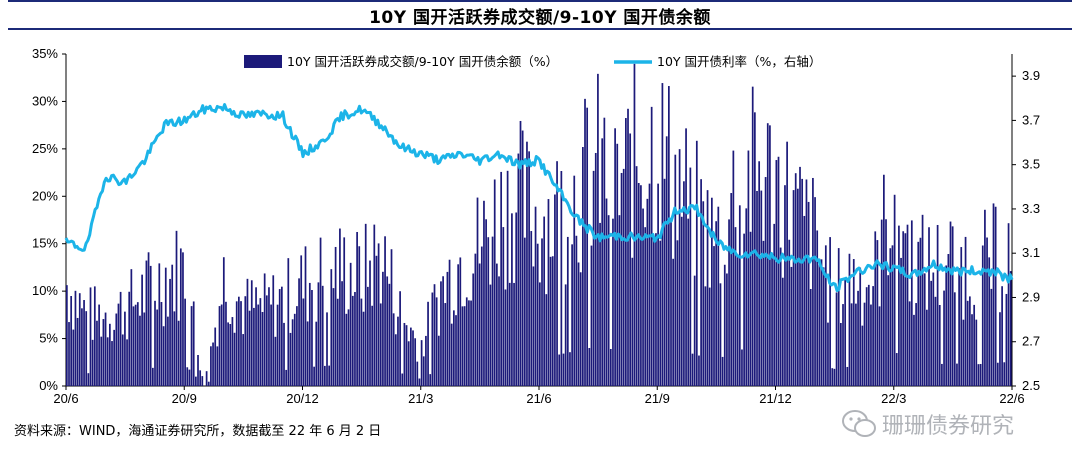 This screenshot has height=470, width=1080. What do you see at coordinates (893, 398) in the screenshot?
I see `x-tick-label: 22/3` at bounding box center [893, 398].